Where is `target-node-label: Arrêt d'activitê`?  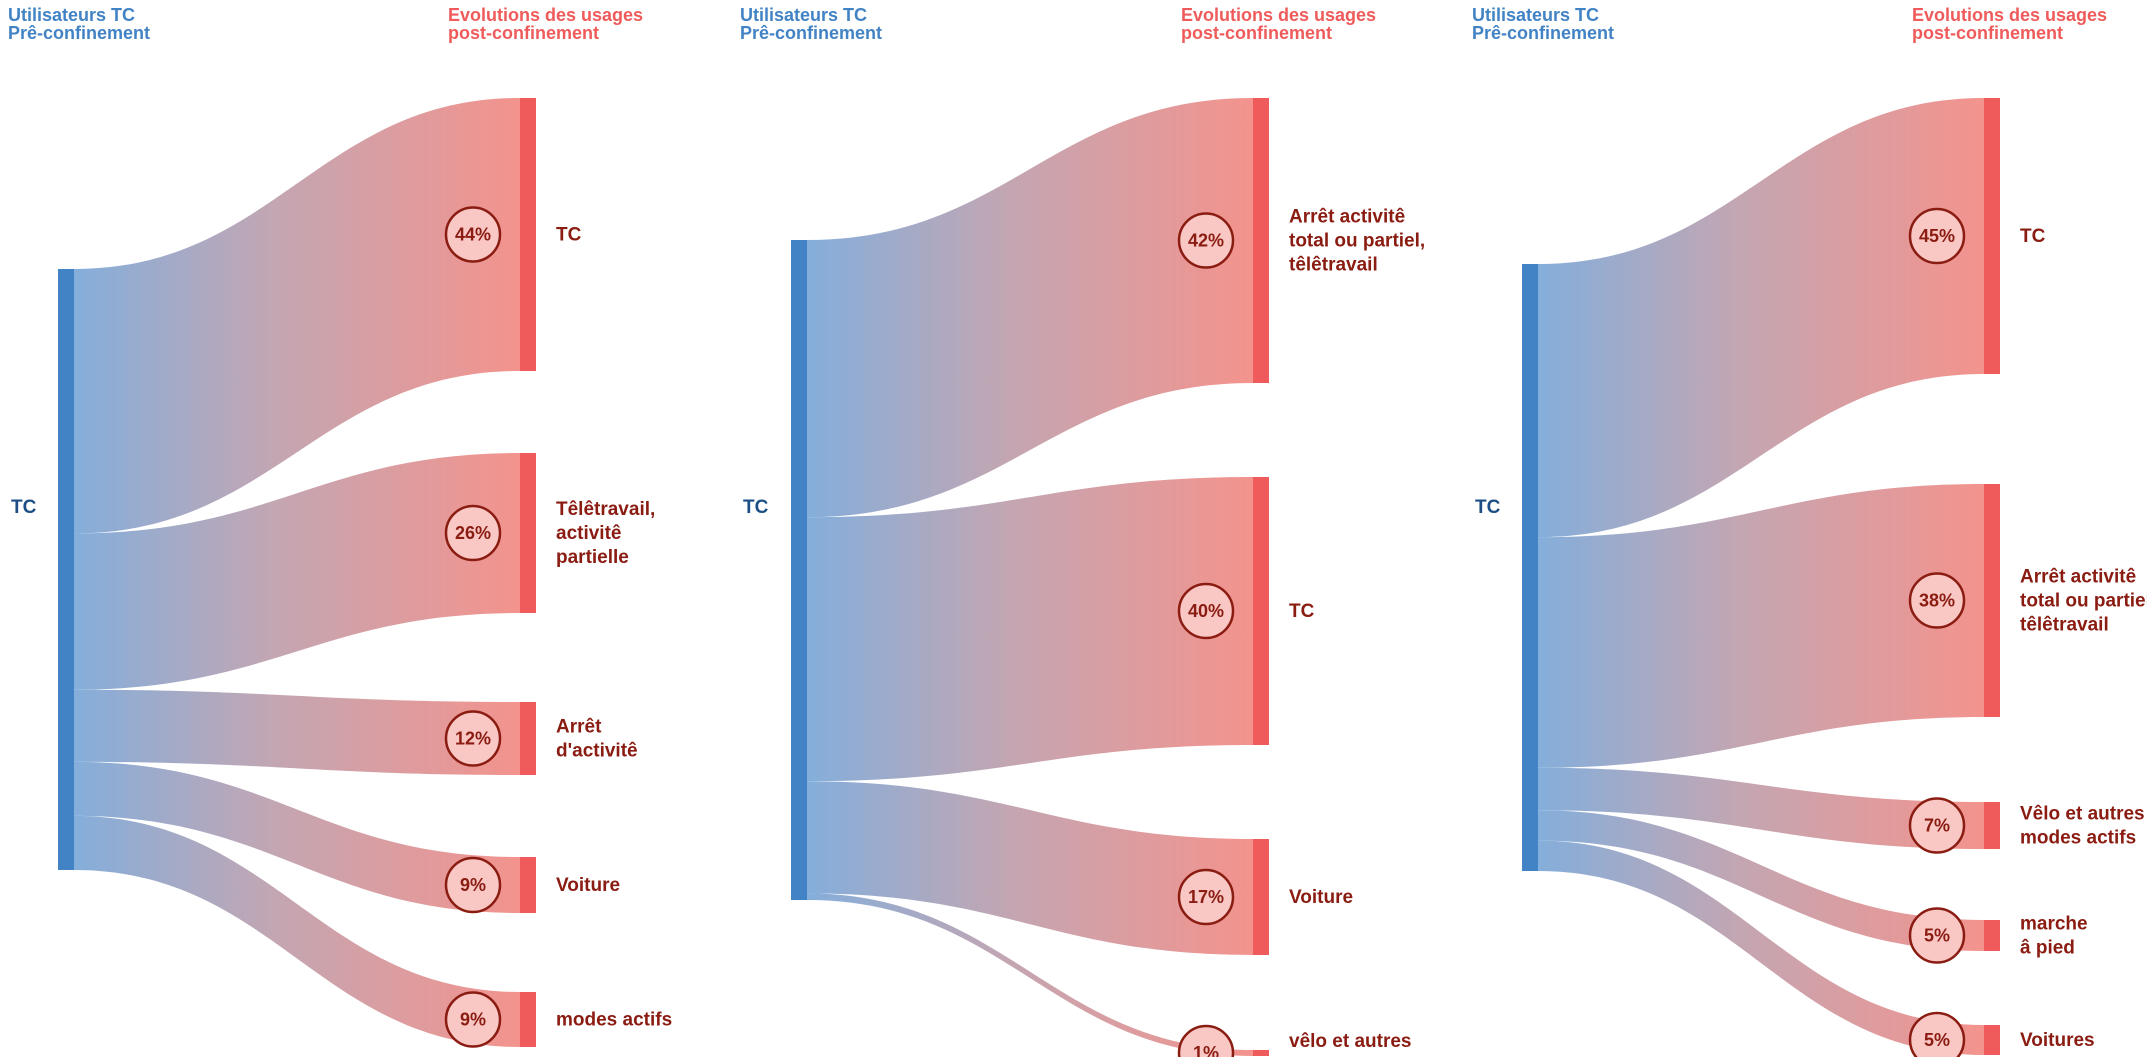 target-node-label: Arrêt d'activitê is located at coordinates (597, 739).